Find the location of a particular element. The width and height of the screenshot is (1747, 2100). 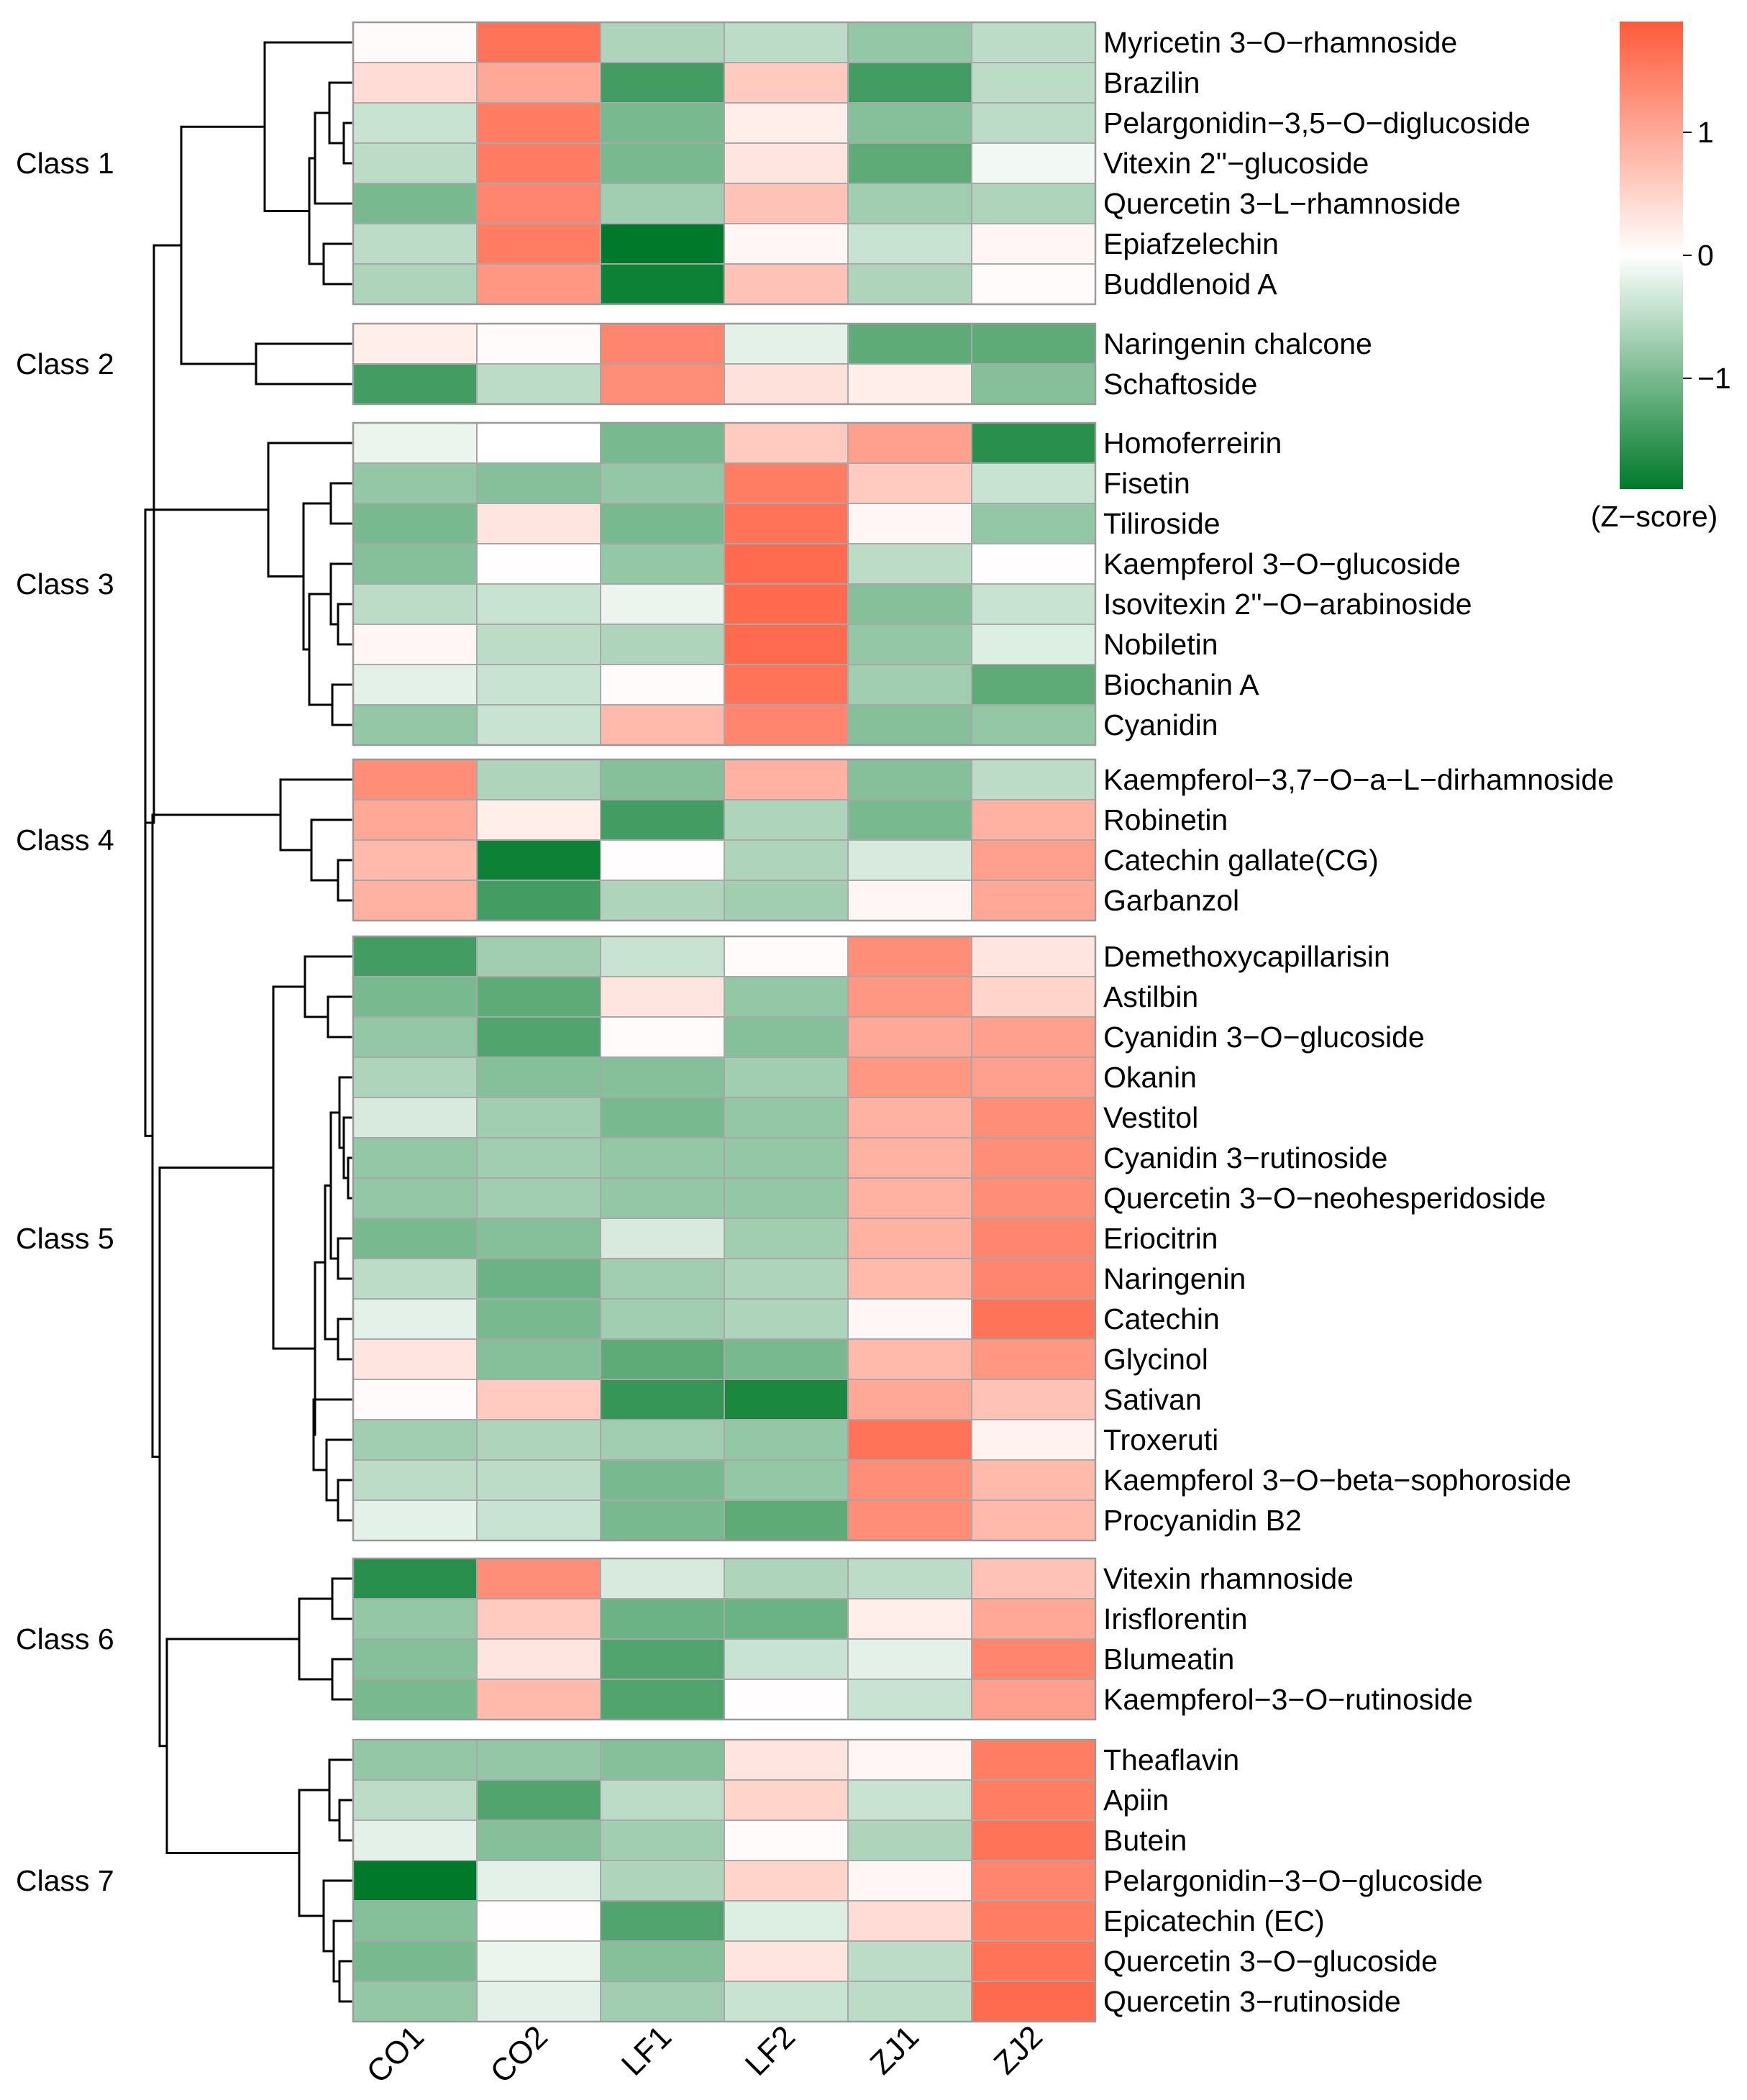

heatmap-cell-lf1-astilbin is located at coordinates (663, 997).